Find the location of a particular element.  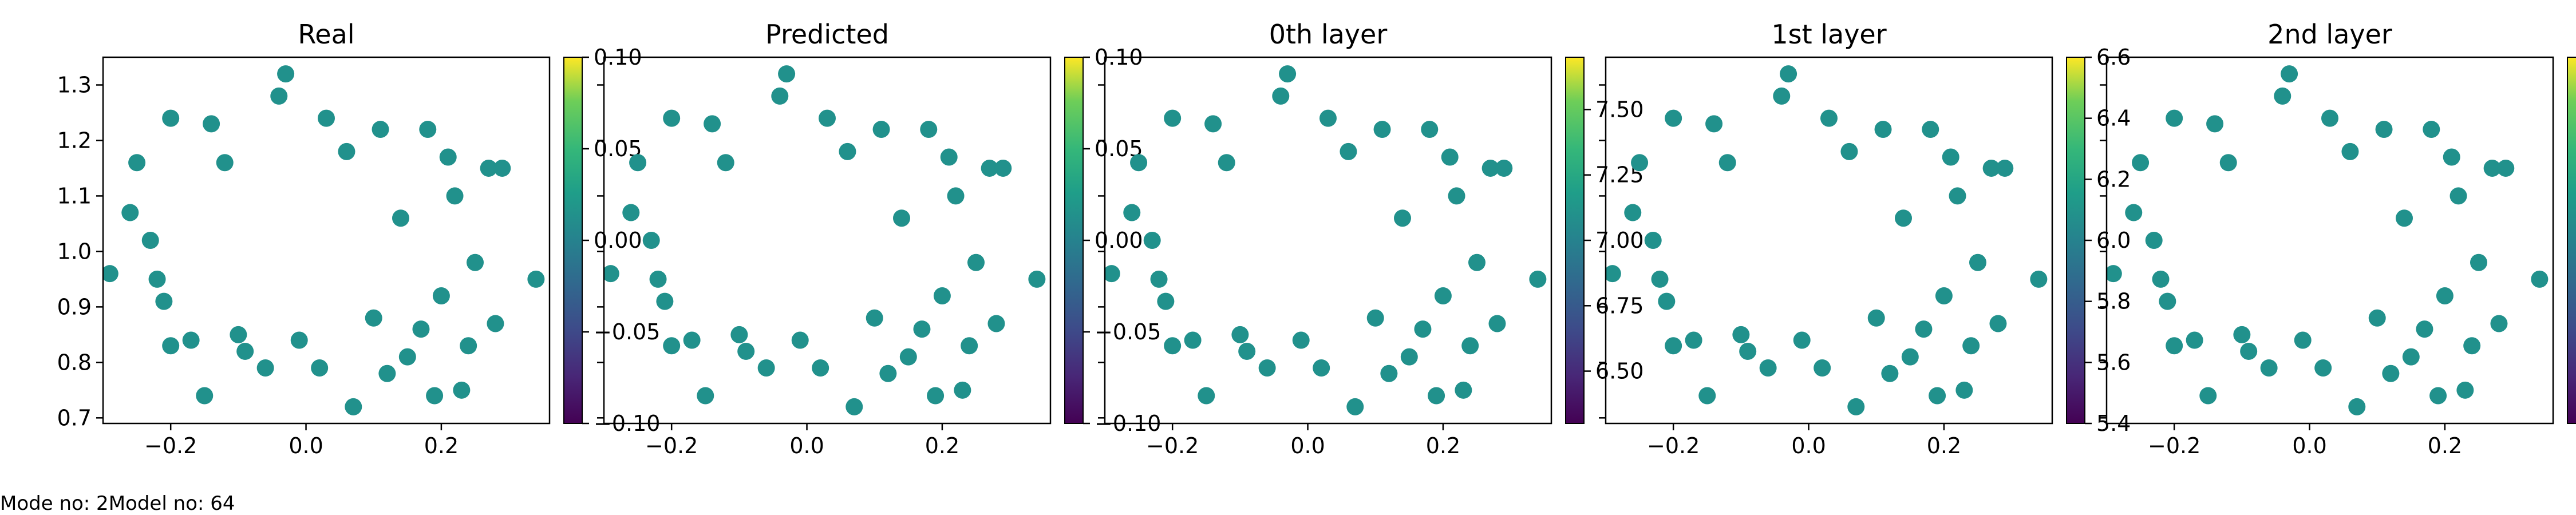

colorbar-tick-label: −0.05 is located at coordinates (1128, 331).